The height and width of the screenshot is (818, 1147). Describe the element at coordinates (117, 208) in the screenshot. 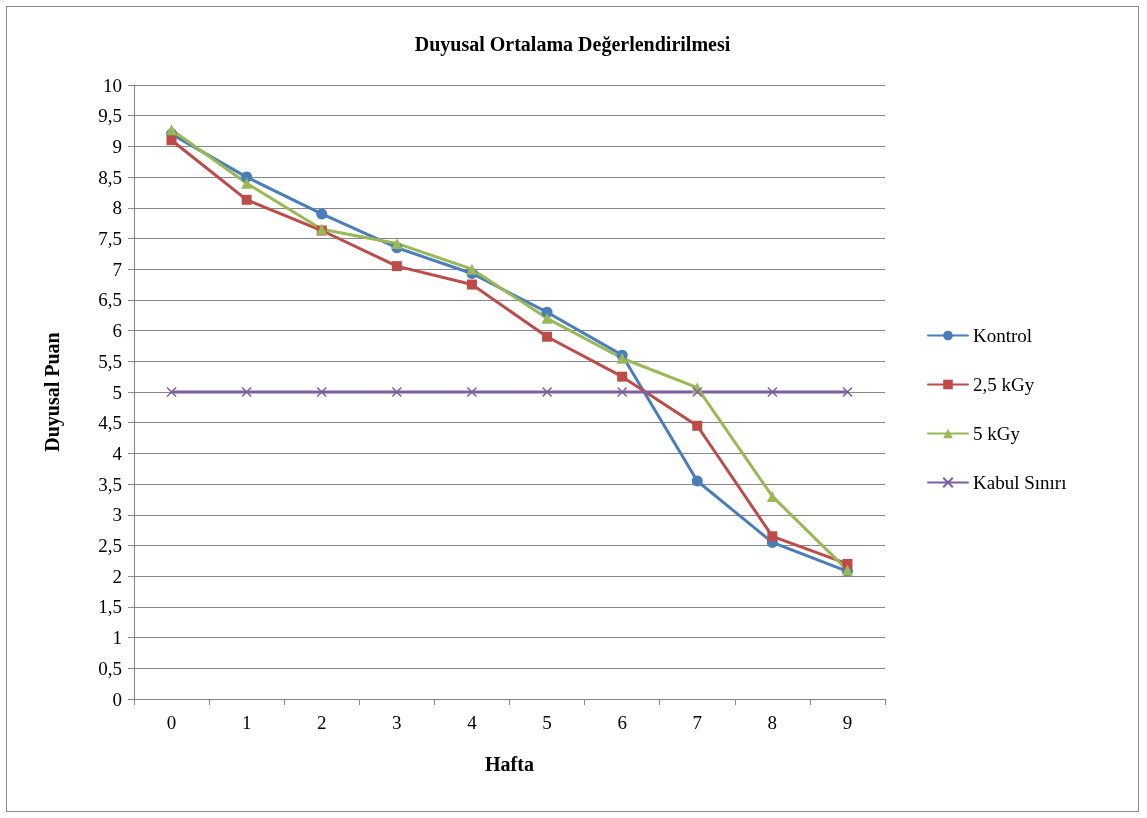

I see `y-tick-label: 8` at that location.